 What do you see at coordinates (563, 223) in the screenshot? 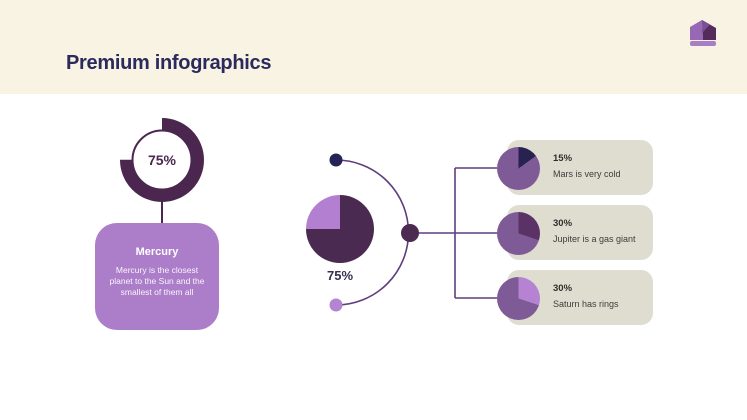
I see `jupiter-percent: 30%` at bounding box center [563, 223].